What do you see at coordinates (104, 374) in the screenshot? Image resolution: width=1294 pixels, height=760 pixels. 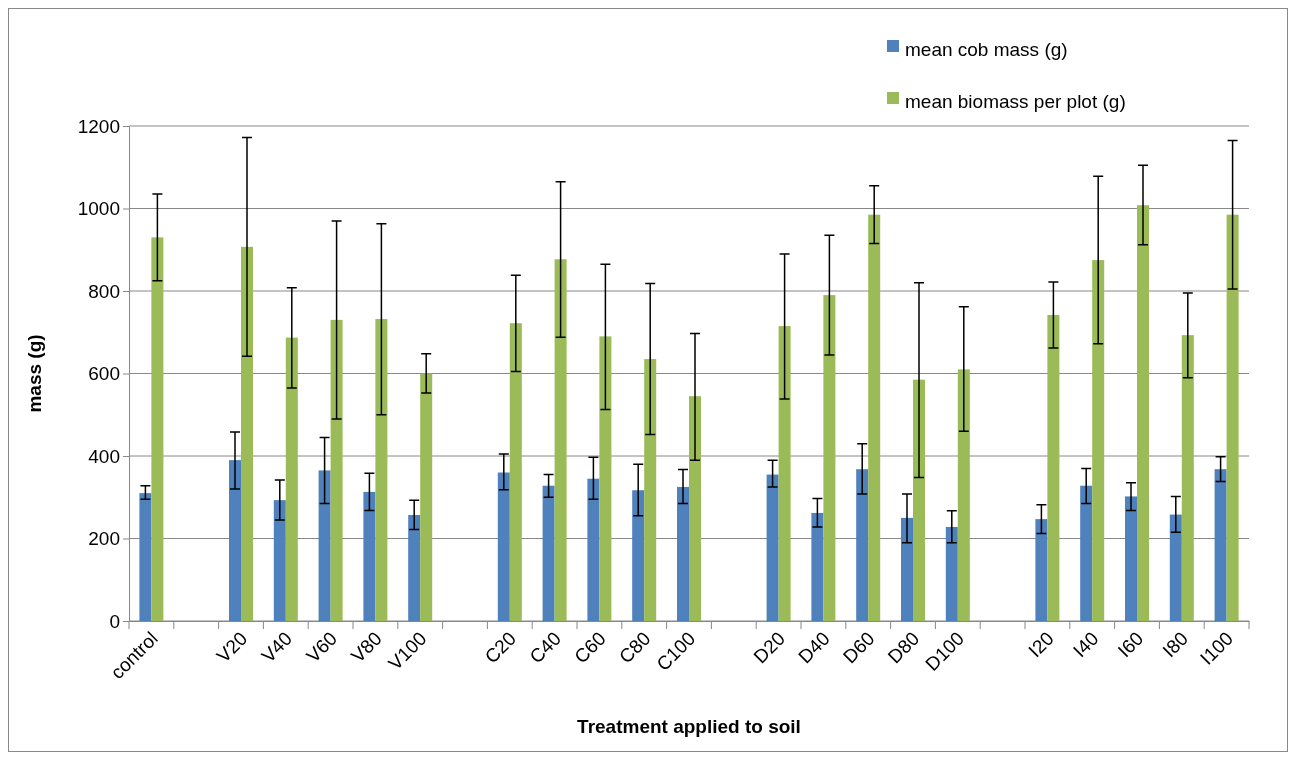 I see `y-tick-label: 600` at bounding box center [104, 374].